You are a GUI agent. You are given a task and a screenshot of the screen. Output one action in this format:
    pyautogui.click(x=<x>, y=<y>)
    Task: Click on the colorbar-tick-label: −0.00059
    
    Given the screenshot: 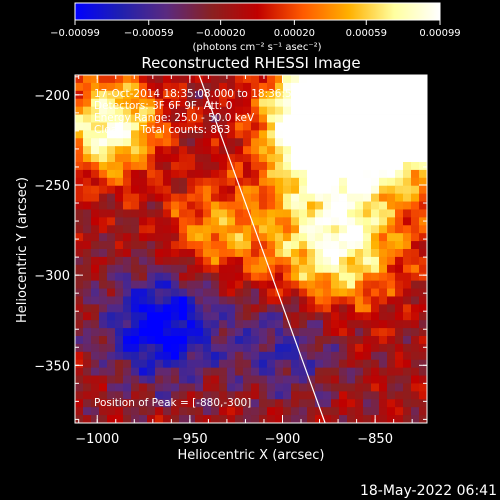 What is the action you would take?
    pyautogui.click(x=149, y=33)
    